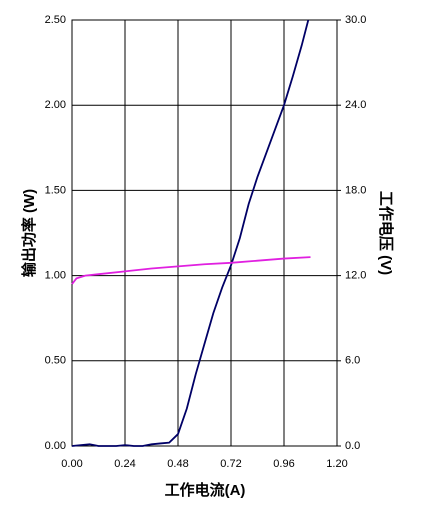 The height and width of the screenshot is (507, 423). I want to click on y-tick-label: 1.50, so click(55, 190).